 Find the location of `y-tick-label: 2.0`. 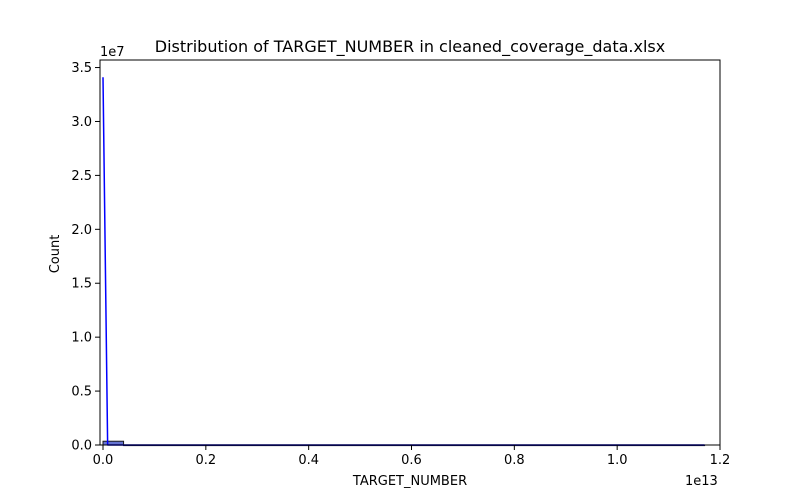

y-tick-label: 2.0 is located at coordinates (81, 230).